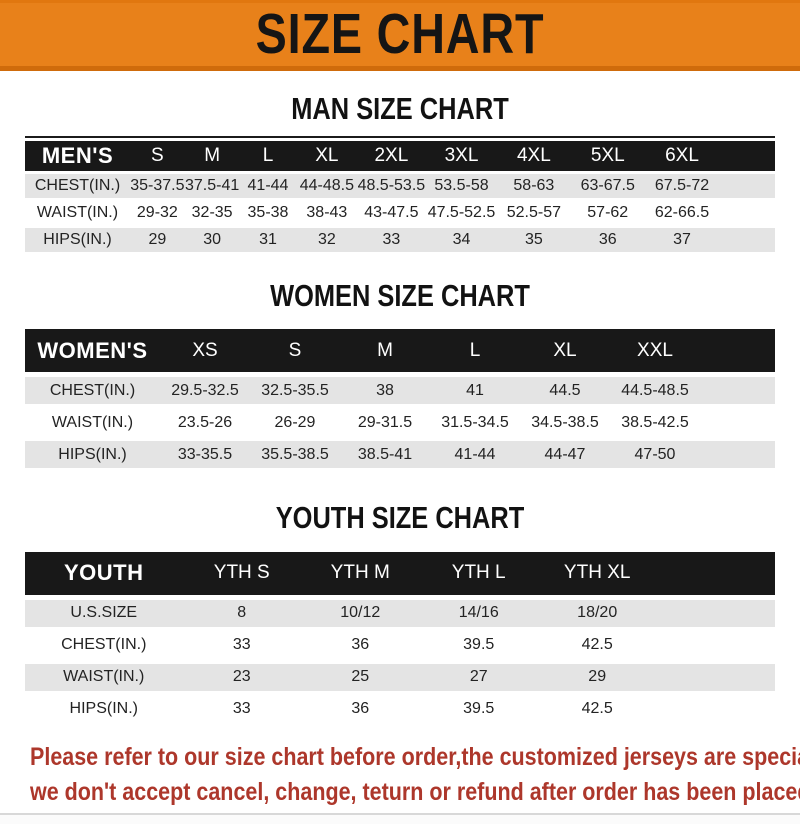  I want to click on table-data-row: WAIST(IN.) 23 25 27 29, so click(400, 677).